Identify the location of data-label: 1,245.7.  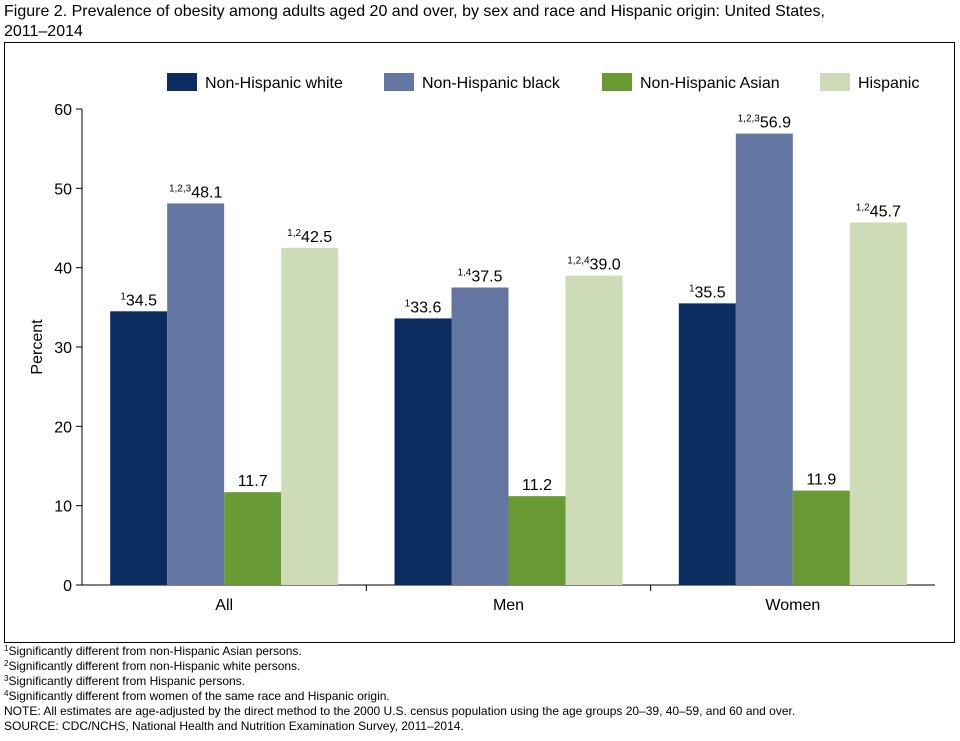
(878, 211).